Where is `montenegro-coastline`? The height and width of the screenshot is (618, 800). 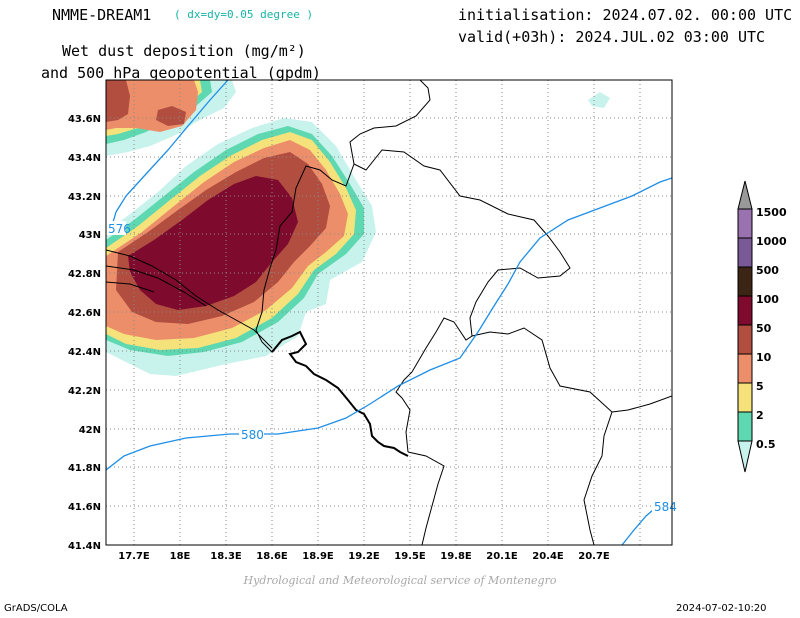 montenegro-coastline is located at coordinates (340, 393).